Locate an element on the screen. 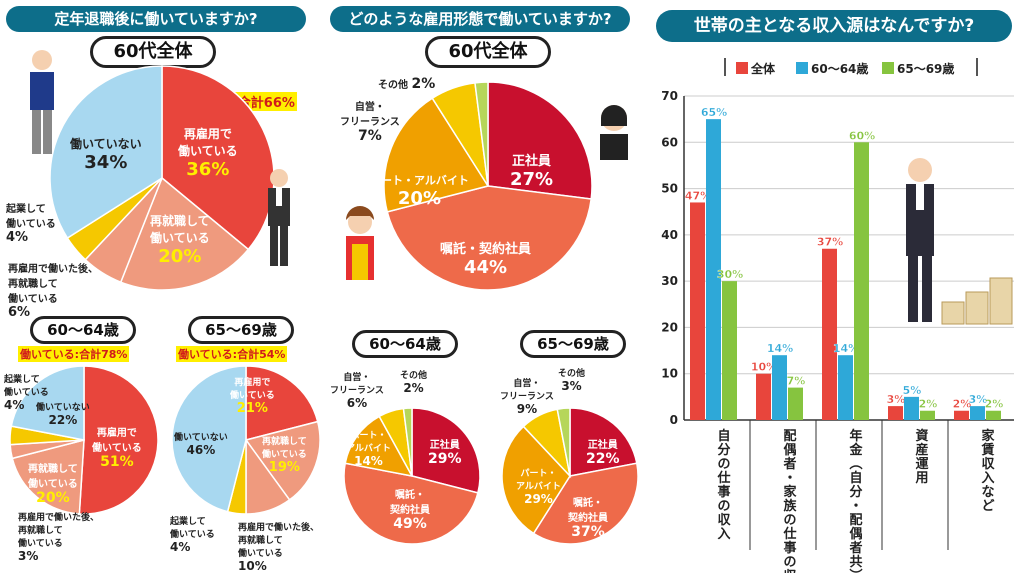 Image resolution: width=1024 pixels, height=573 pixels. category-label-char: 共 is located at coordinates (855, 562).